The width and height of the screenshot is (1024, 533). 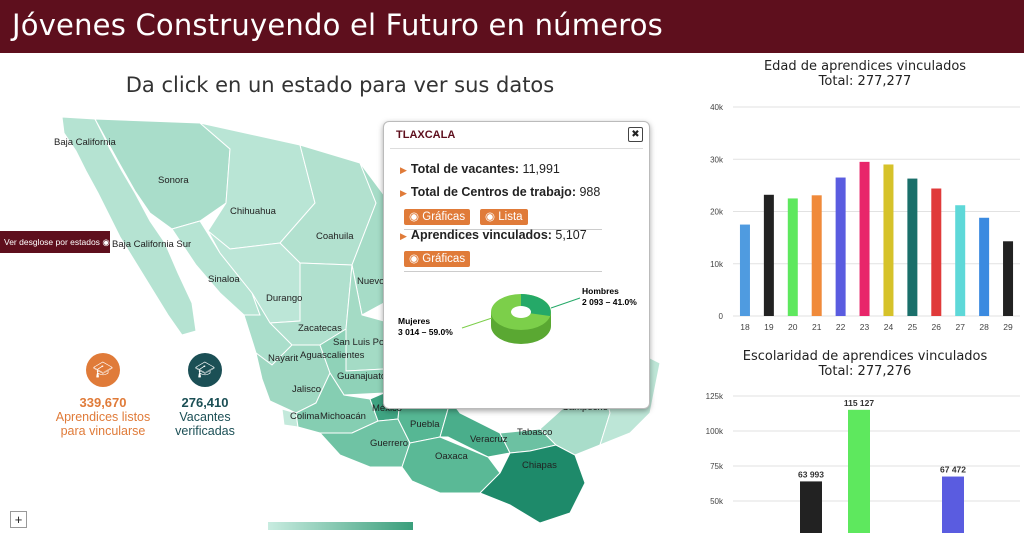 I want to click on stat-aprendices-value: 339,670, so click(x=103, y=402).